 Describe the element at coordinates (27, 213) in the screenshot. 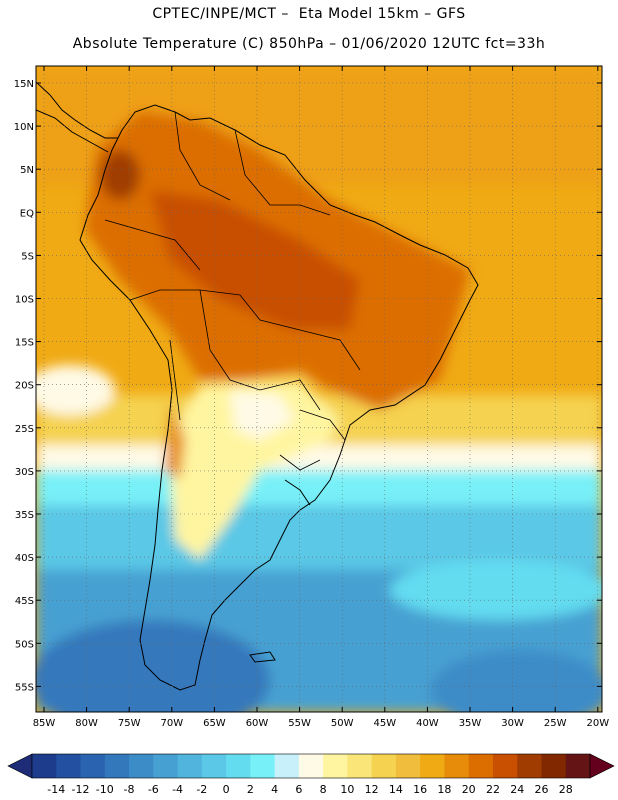

I see `lat-label: EQ` at that location.